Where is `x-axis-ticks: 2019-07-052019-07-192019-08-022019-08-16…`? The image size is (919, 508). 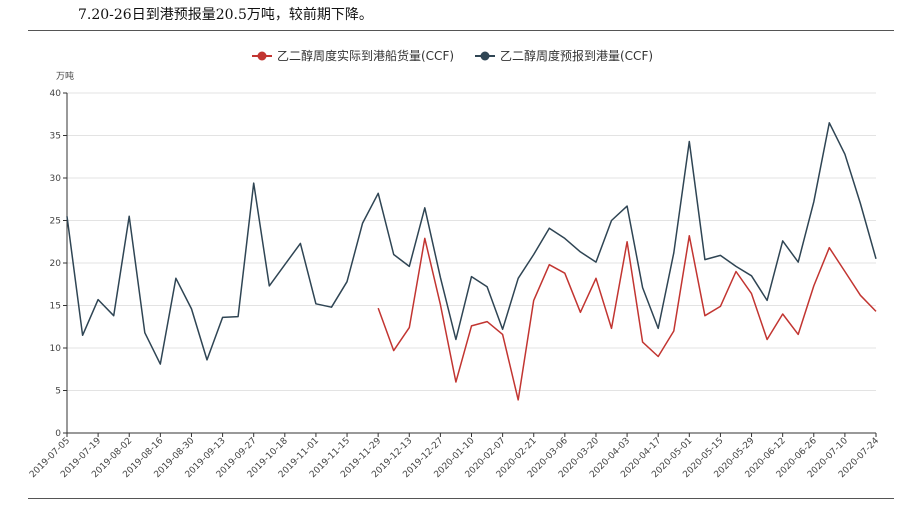 x-axis-ticks: 2019-07-052019-07-192019-08-022019-08-16… is located at coordinates (454, 456).